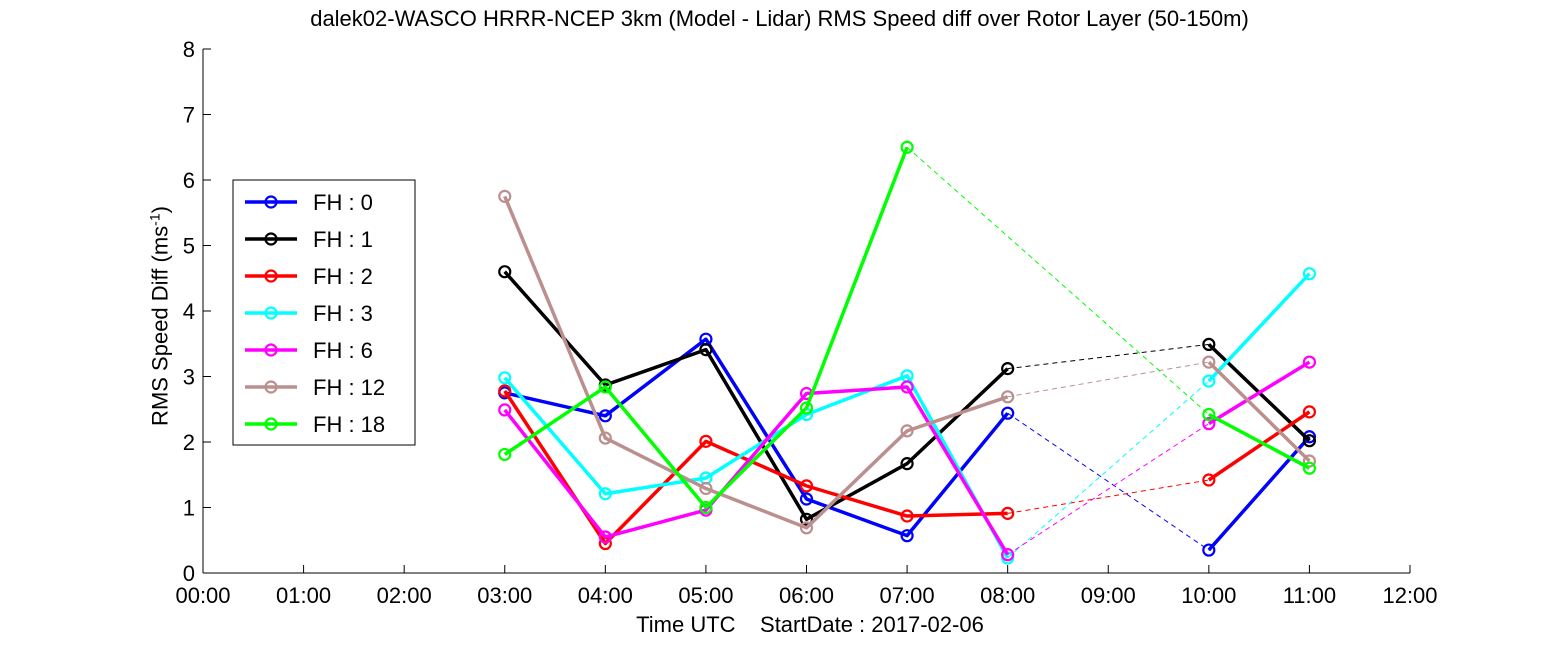  I want to click on y-tick-label: 4, so click(189, 311).